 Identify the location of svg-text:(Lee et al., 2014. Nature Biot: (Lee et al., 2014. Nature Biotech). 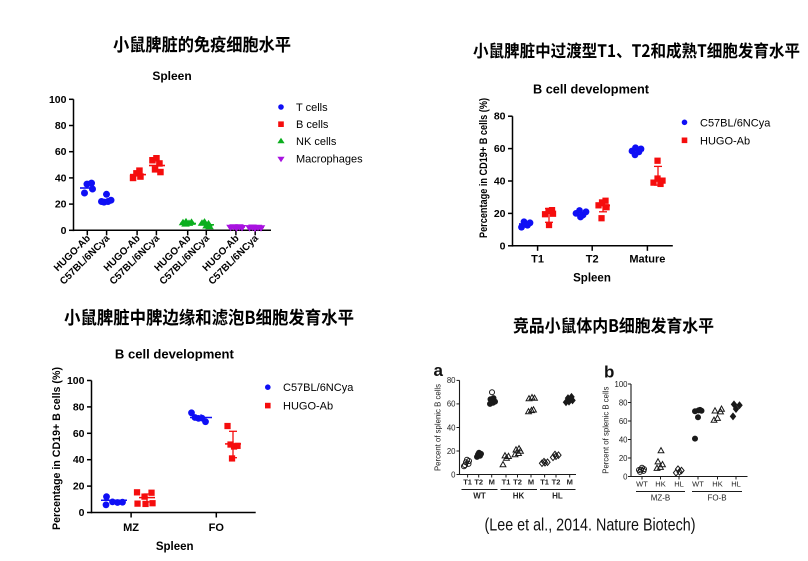
(590, 525).